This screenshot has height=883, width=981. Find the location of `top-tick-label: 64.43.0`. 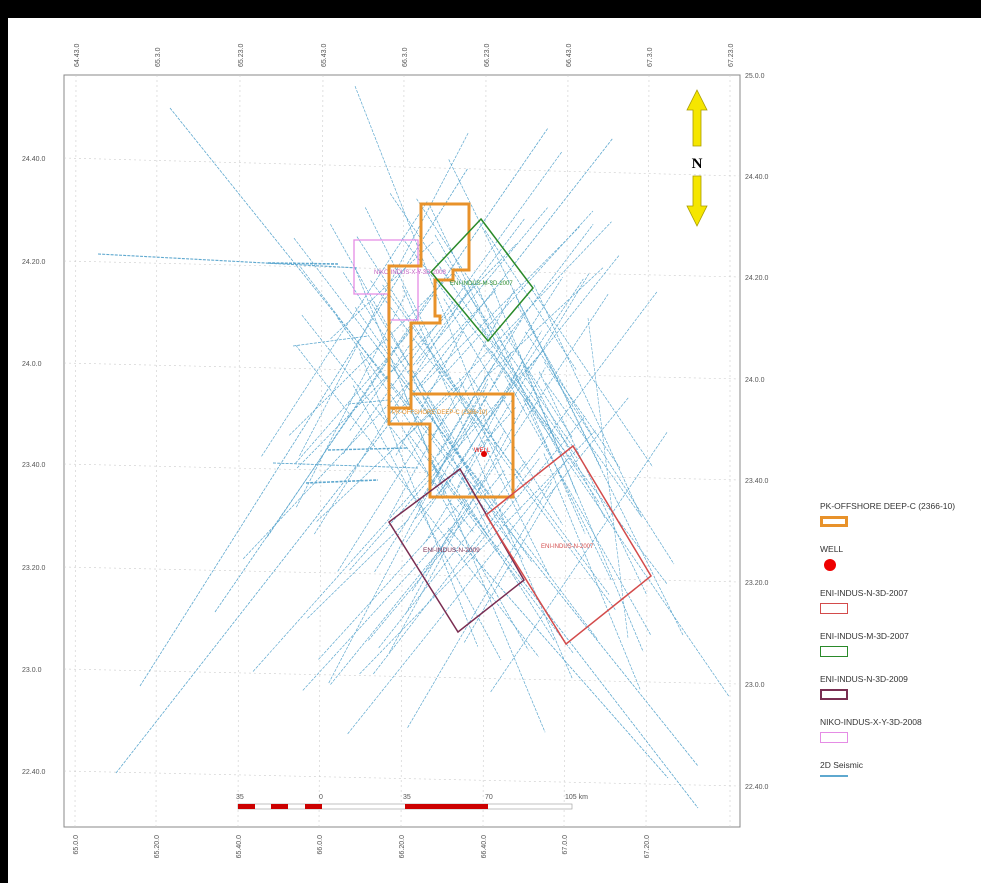

top-tick-label: 64.43.0 is located at coordinates (77, 55).